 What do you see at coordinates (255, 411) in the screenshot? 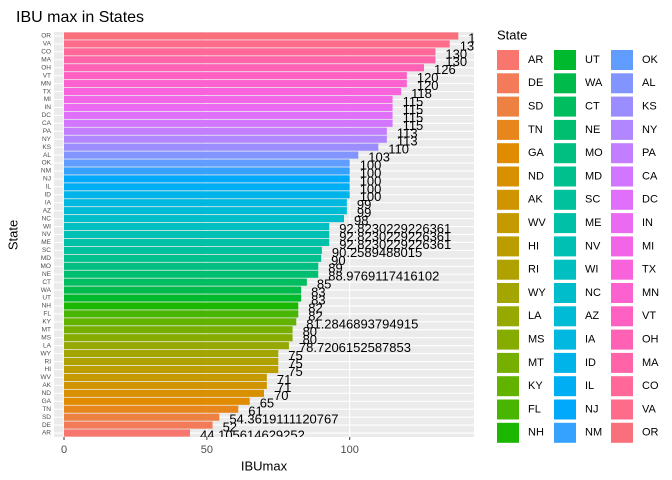
I see `value-label: 61` at bounding box center [255, 411].